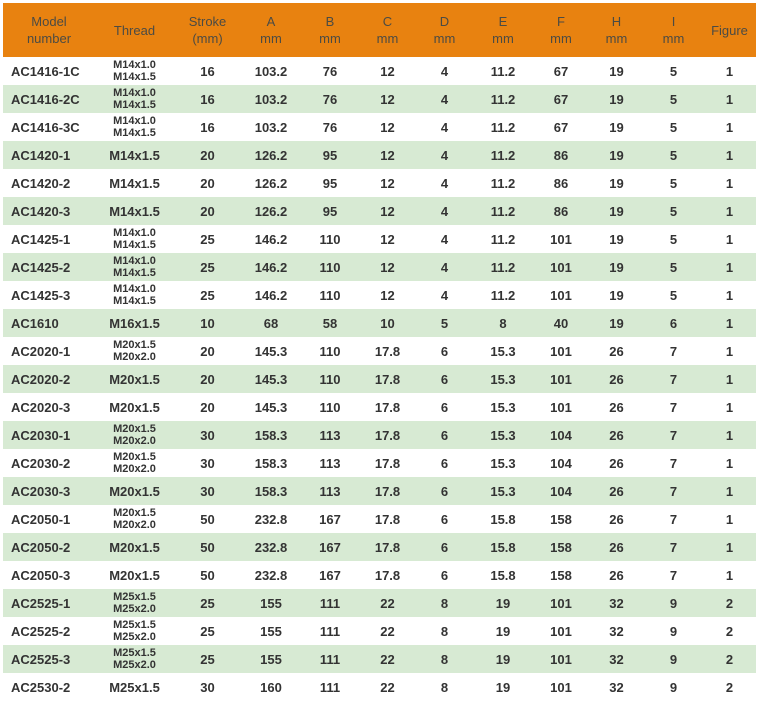 This screenshot has width=759, height=711. I want to click on cell-model: AC1425-3, so click(41, 295).